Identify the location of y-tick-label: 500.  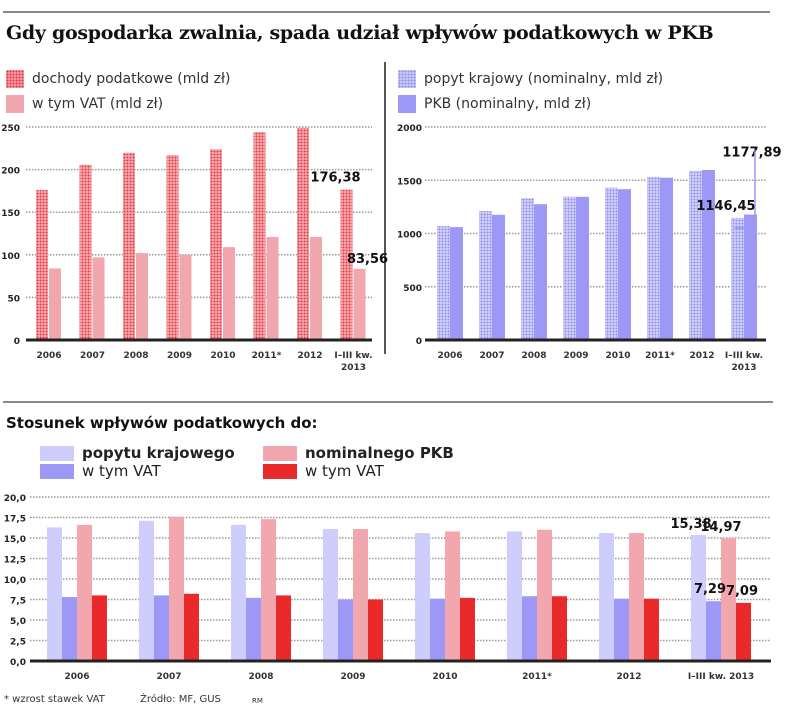
(412, 289).